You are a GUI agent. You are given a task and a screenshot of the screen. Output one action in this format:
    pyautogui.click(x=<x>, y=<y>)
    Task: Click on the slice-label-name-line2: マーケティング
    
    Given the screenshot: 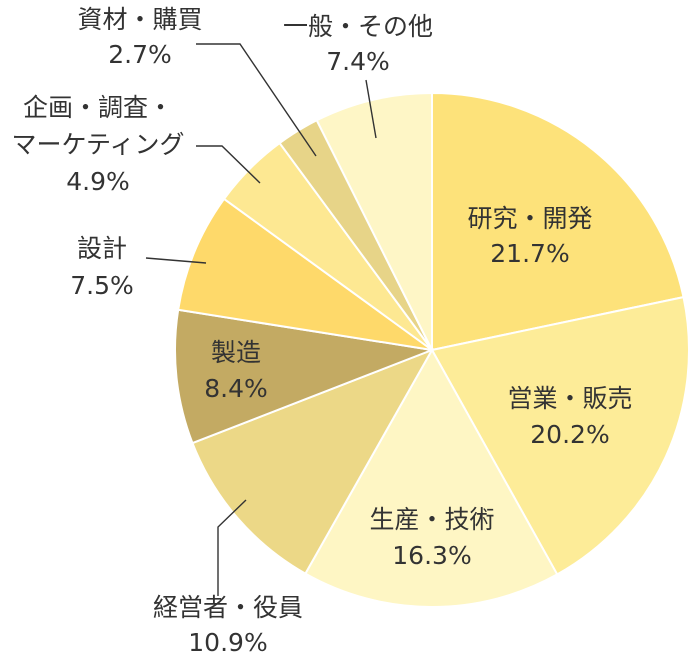 What is the action you would take?
    pyautogui.click(x=97, y=144)
    